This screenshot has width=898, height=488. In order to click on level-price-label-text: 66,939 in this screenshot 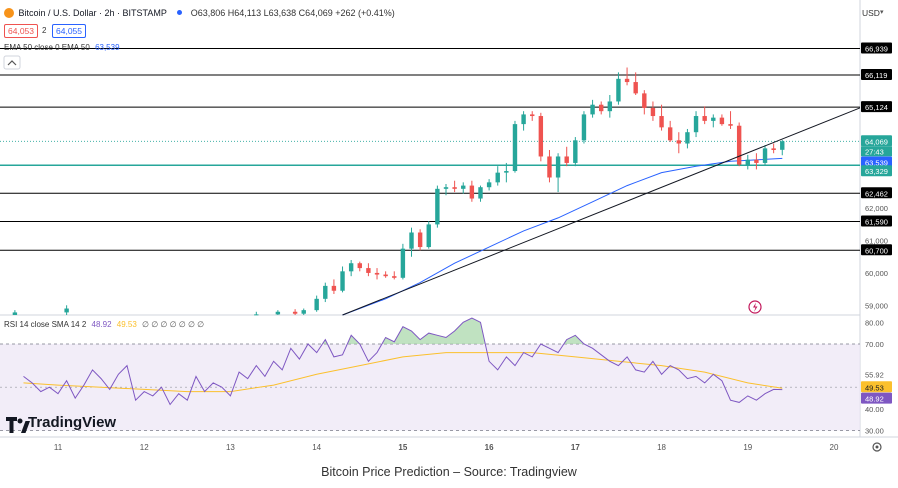, I will do `click(876, 48)`.